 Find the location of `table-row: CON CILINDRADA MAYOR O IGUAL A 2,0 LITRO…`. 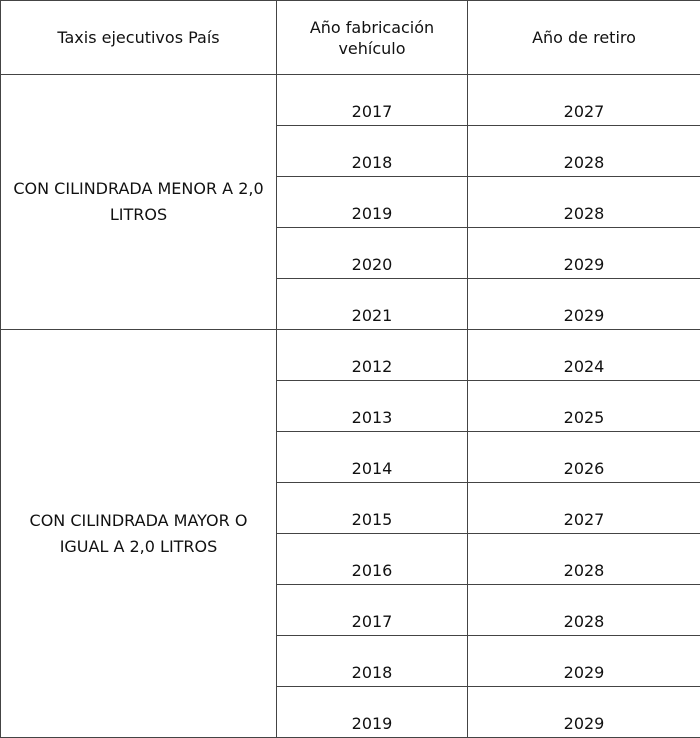

table-row: CON CILINDRADA MAYOR O IGUAL A 2,0 LITRO… is located at coordinates (350, 355).